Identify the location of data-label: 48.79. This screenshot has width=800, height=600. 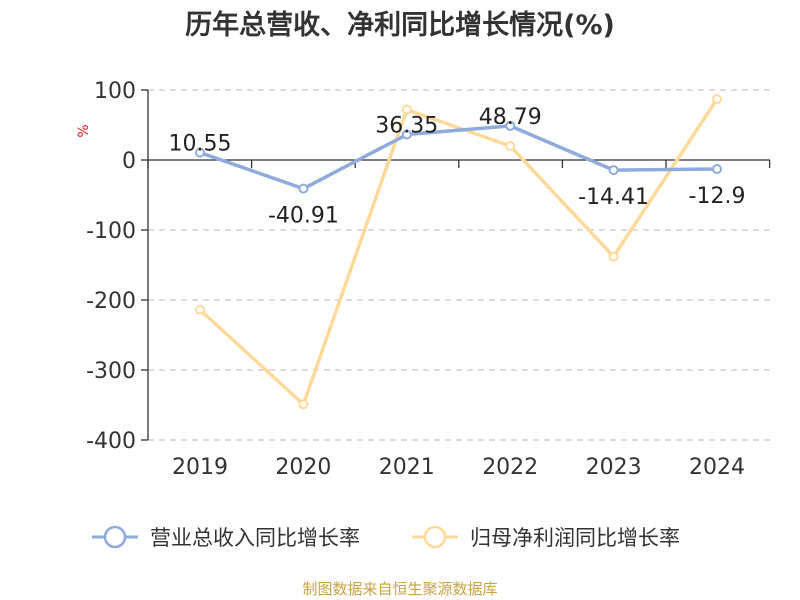
(510, 117).